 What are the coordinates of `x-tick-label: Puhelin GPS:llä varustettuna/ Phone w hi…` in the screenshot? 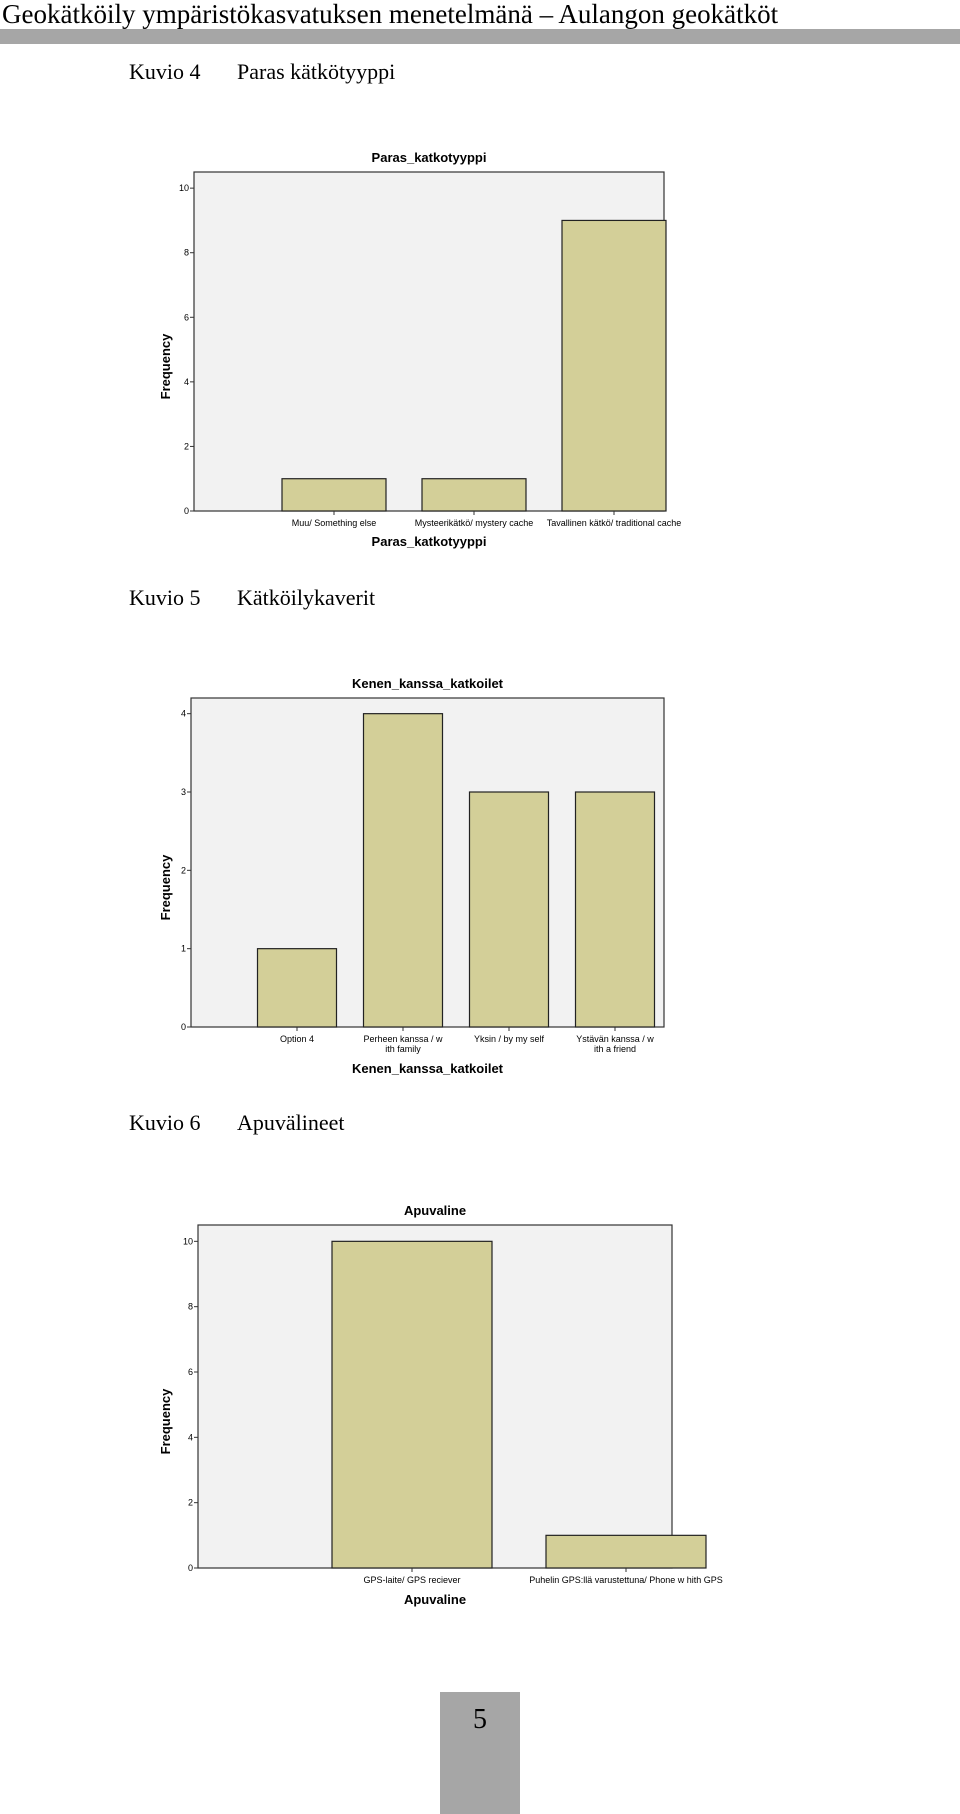 It's located at (626, 1580).